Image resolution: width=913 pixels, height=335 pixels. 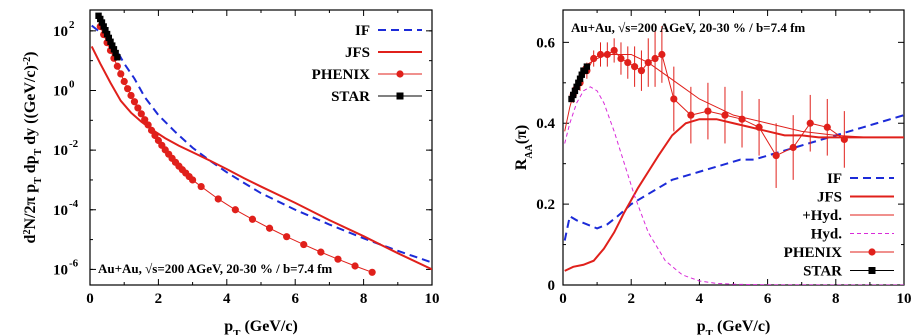 I want to click on legend-phenix-label: PHENIX, so click(x=813, y=253).